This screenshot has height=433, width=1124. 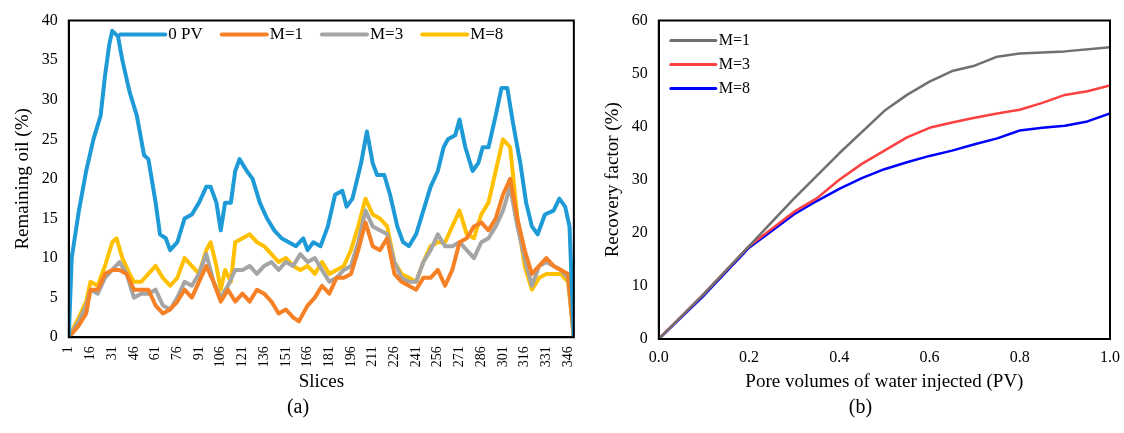 I want to click on x-tick-label: 181, so click(x=328, y=357).